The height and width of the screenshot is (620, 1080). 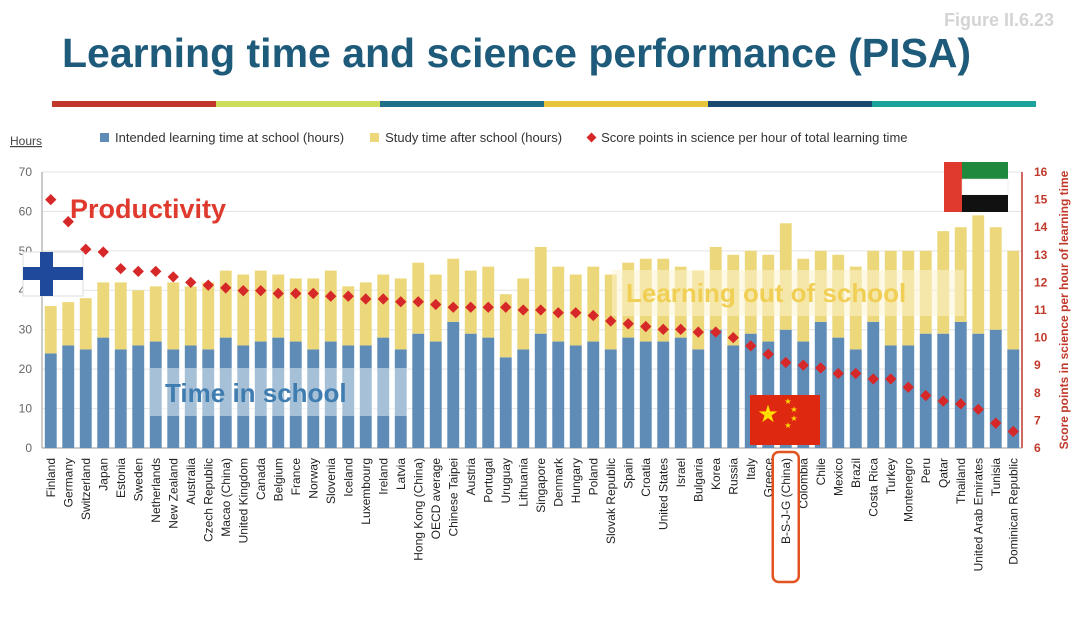 I want to click on x-tick-label: Japan, so click(x=103, y=474).